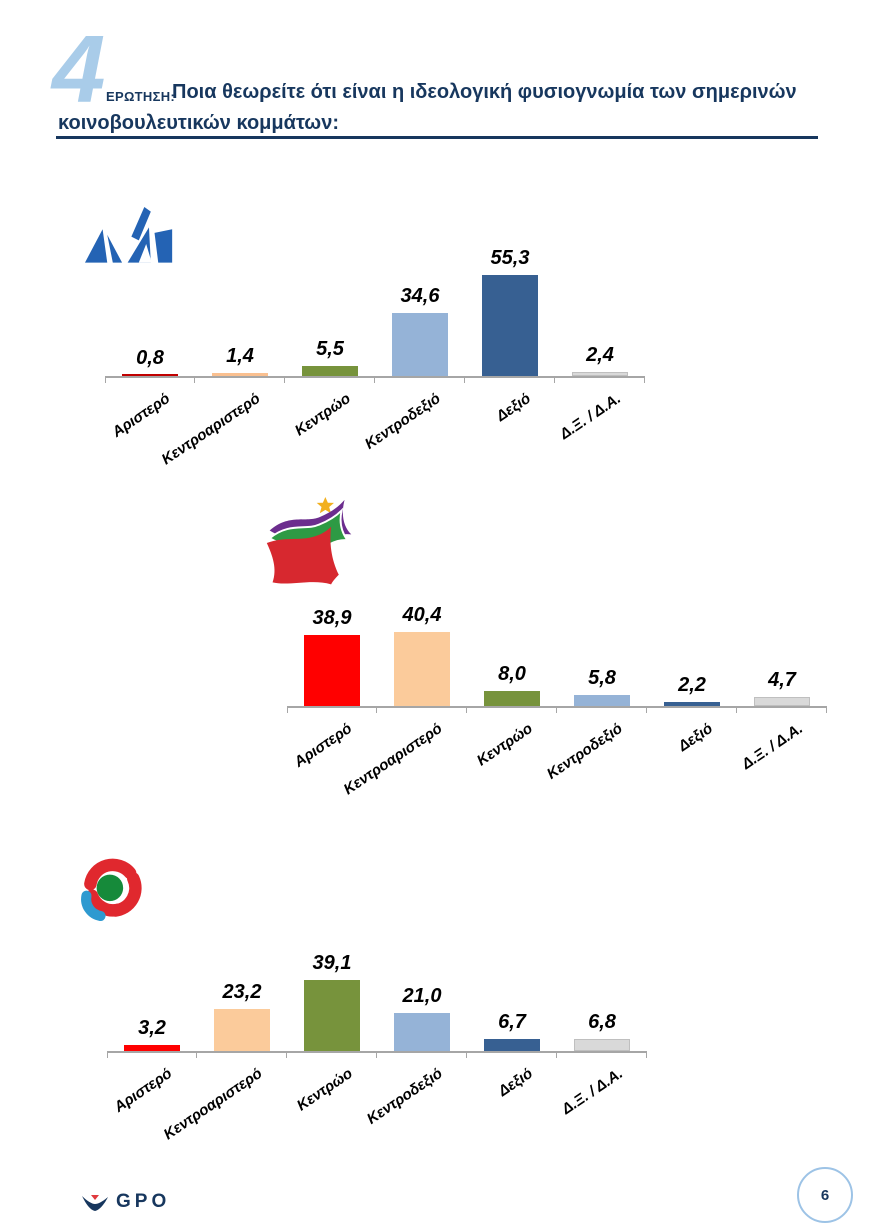 The width and height of the screenshot is (880, 1224). What do you see at coordinates (325, 505) in the screenshot?
I see `star-icon` at bounding box center [325, 505].